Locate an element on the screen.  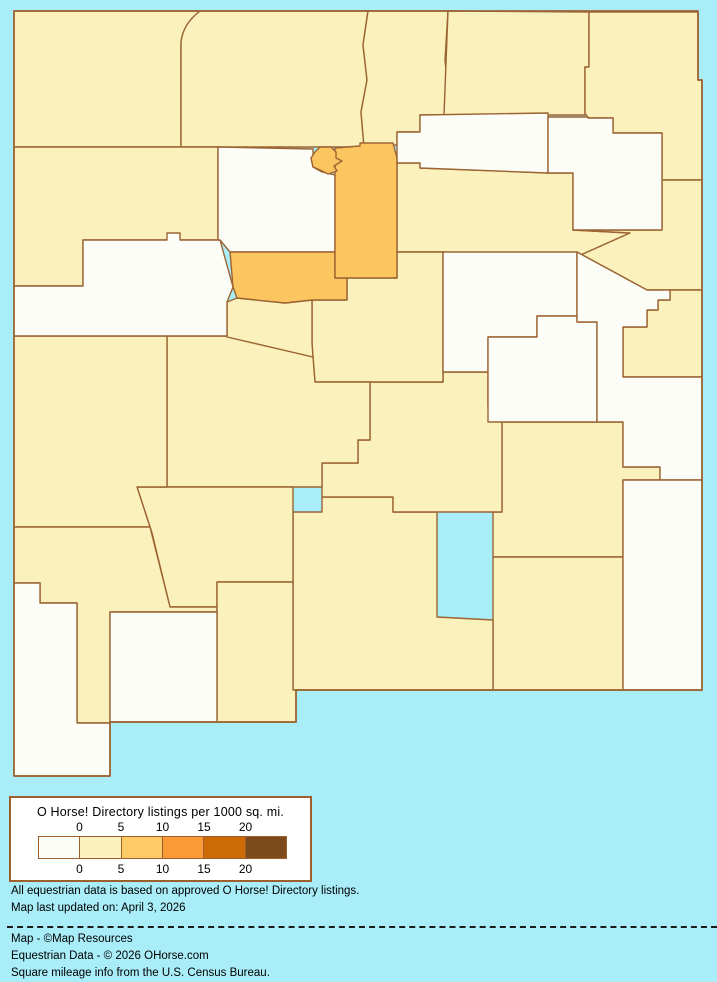
county-eddy is located at coordinates (558, 623).